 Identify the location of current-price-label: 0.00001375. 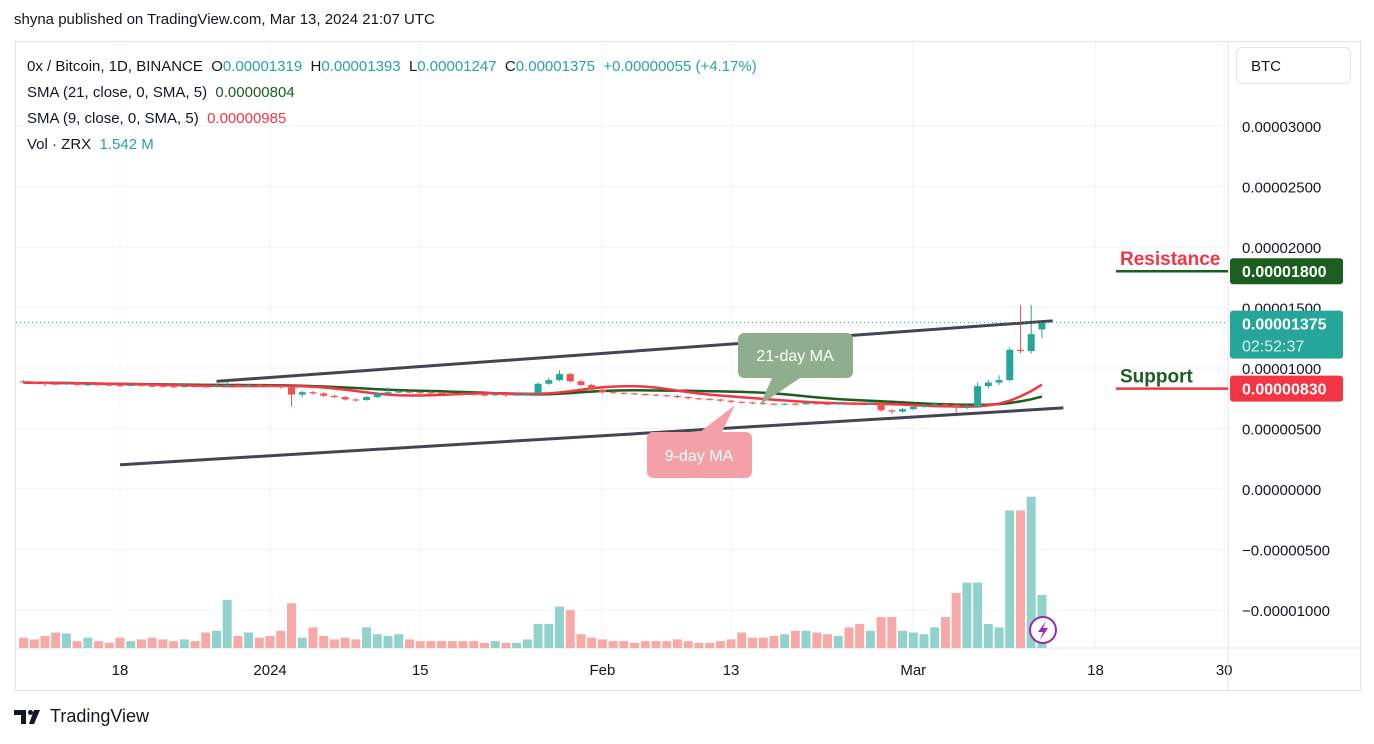
(1284, 325).